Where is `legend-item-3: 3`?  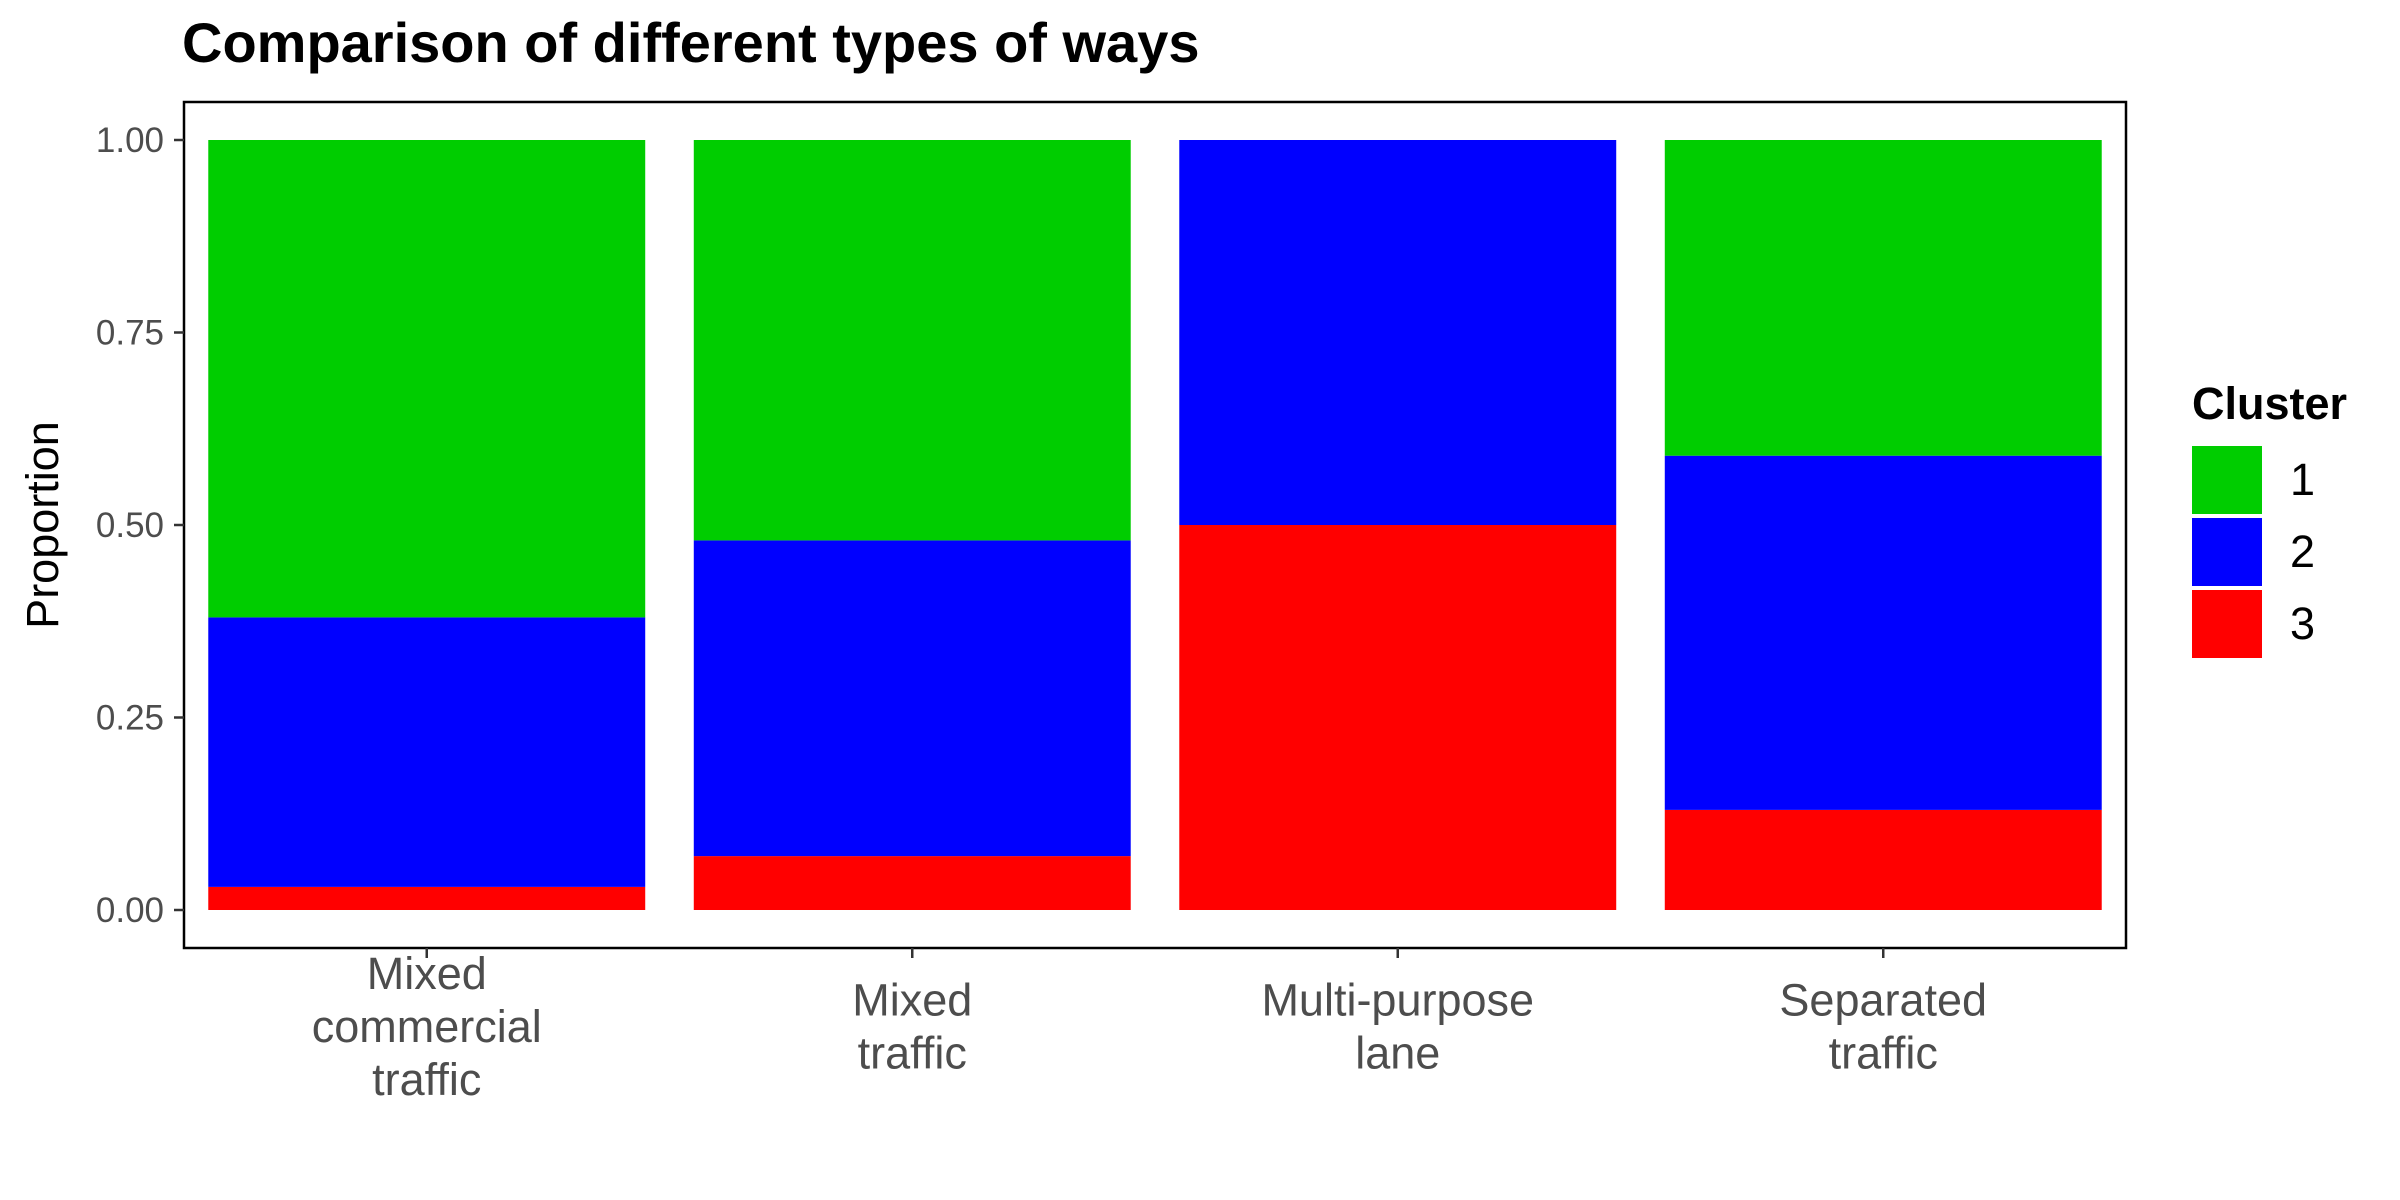 legend-item-3: 3 is located at coordinates (2269, 624).